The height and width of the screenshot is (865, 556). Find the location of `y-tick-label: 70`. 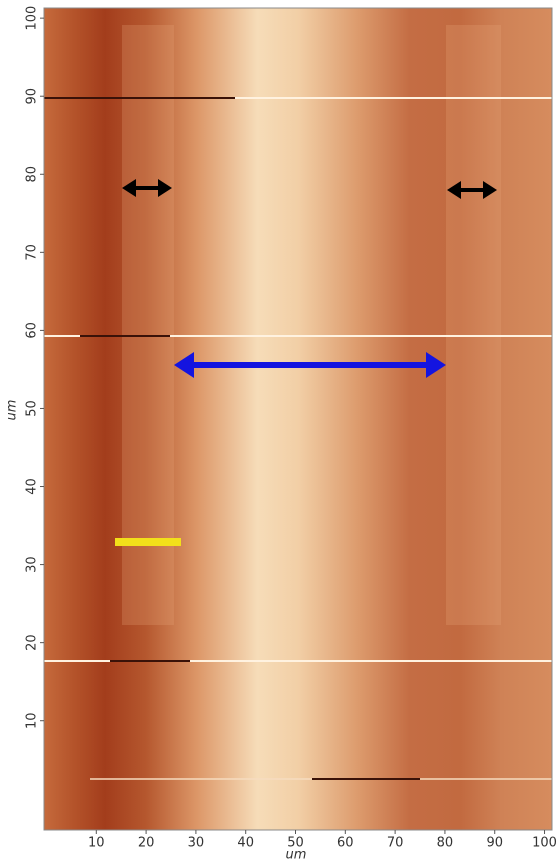

y-tick-label: 70 is located at coordinates (32, 252).